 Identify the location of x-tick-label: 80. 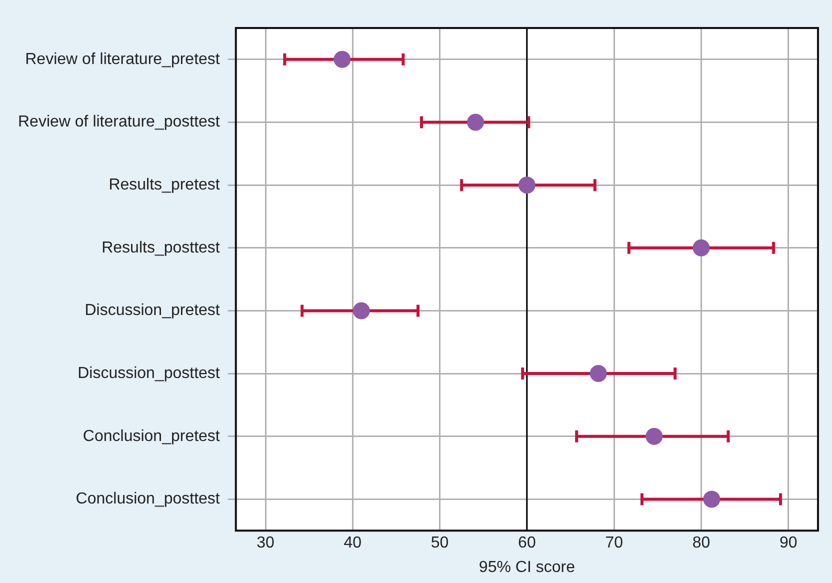
(701, 543).